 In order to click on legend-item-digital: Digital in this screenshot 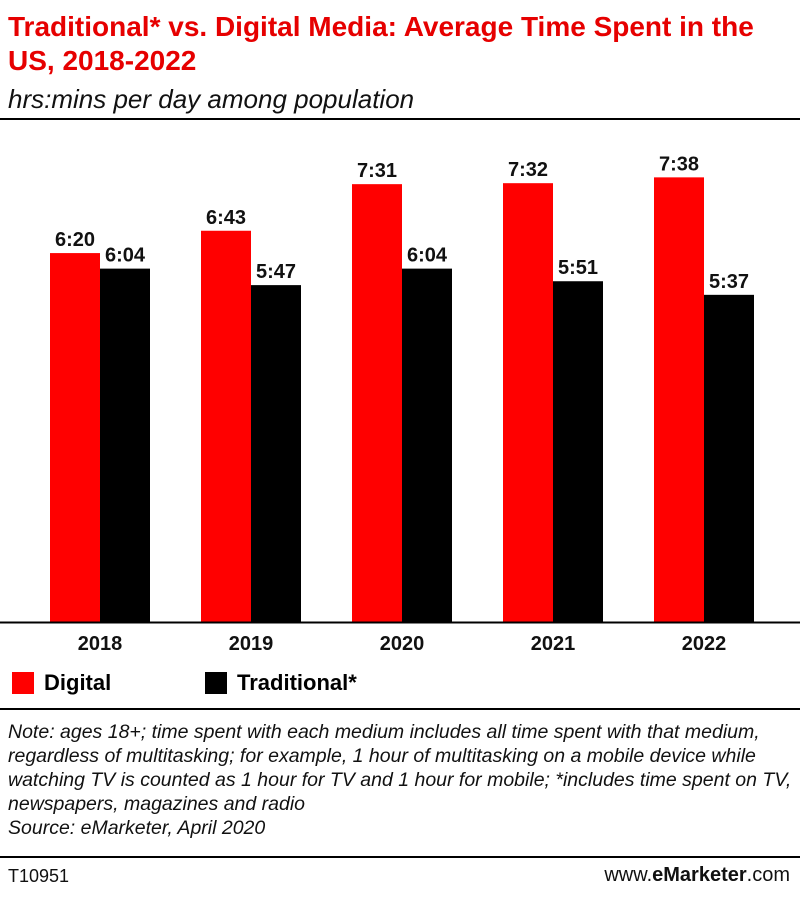, I will do `click(61, 683)`.